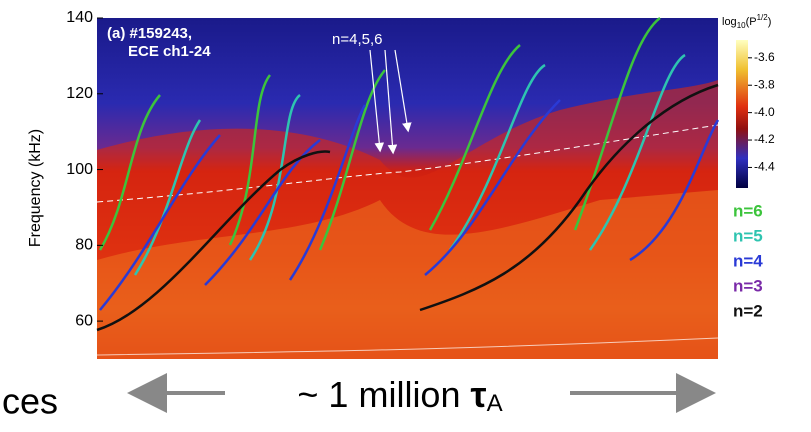 This screenshot has height=432, width=811. Describe the element at coordinates (748, 260) in the screenshot. I see `legend-entry: n=4` at that location.